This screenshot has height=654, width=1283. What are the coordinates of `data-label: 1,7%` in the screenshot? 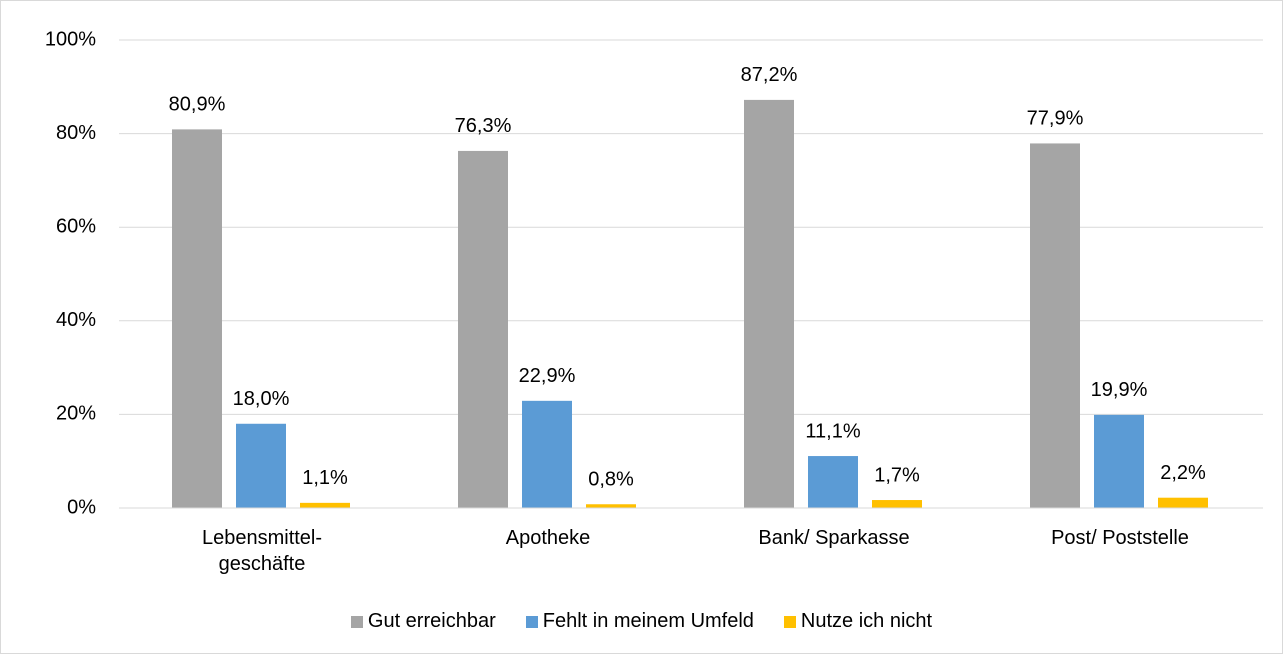 It's located at (897, 475).